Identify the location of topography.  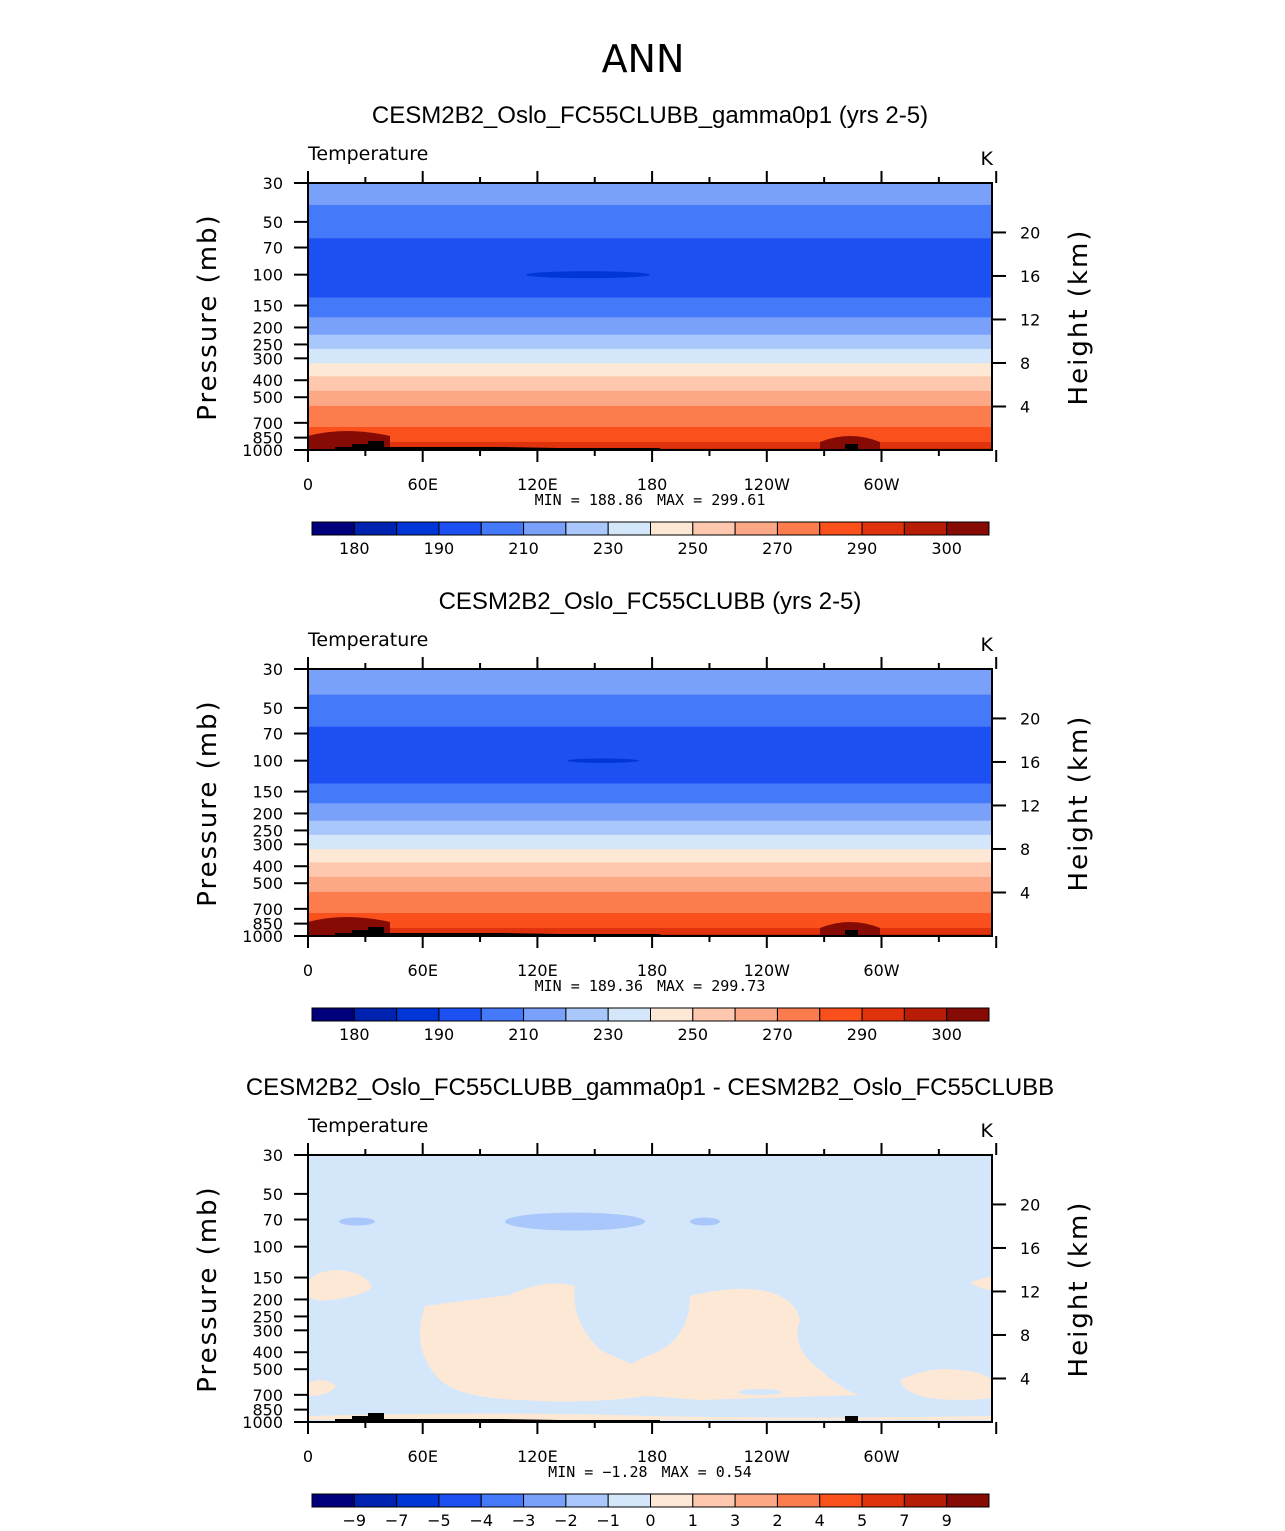
(594, 445).